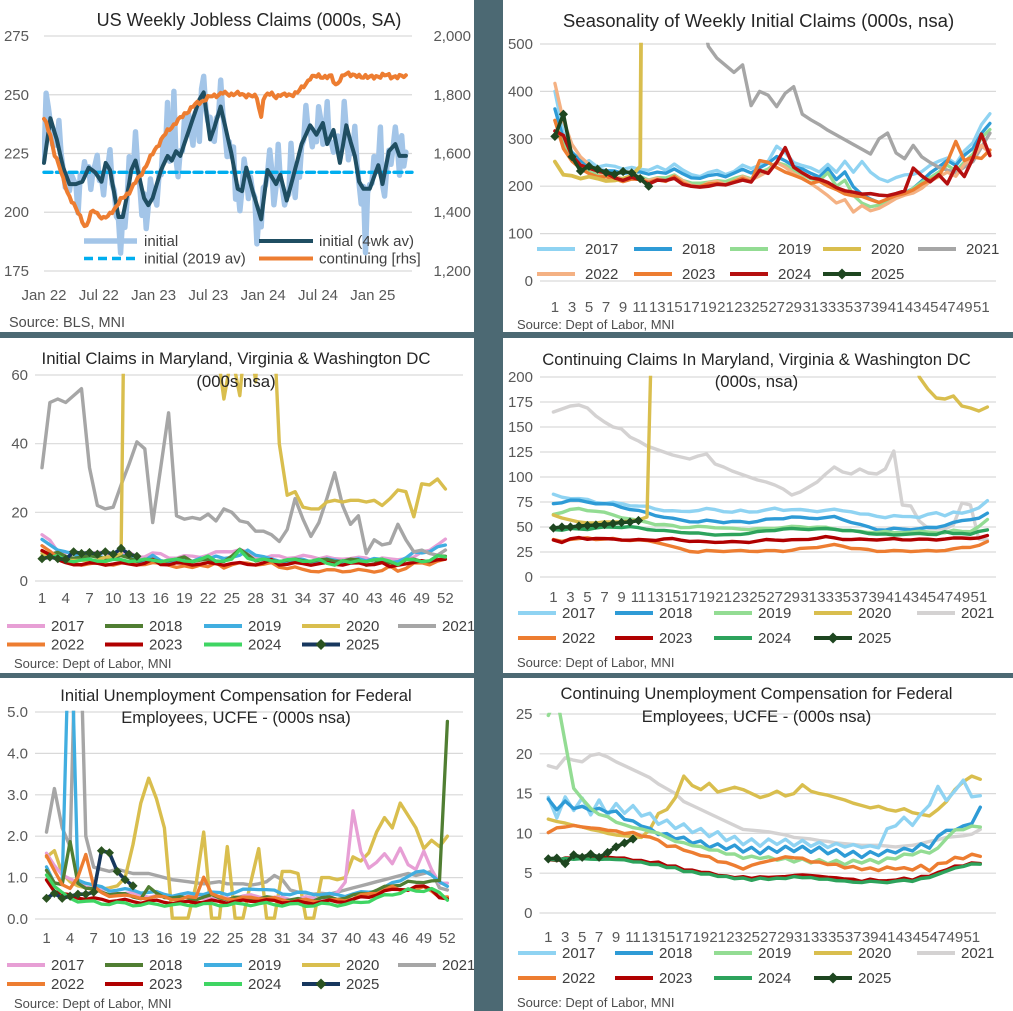 The width and height of the screenshot is (1013, 1011). Describe the element at coordinates (306, 938) in the screenshot. I see `svg-text: 34` at that location.